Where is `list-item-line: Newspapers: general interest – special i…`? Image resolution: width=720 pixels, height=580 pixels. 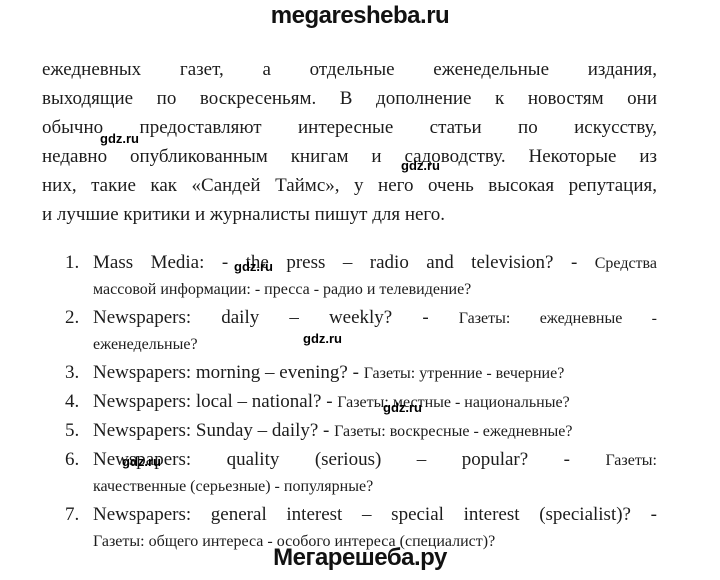 list-item-line: Newspapers: general interest – special i… is located at coordinates (375, 515).